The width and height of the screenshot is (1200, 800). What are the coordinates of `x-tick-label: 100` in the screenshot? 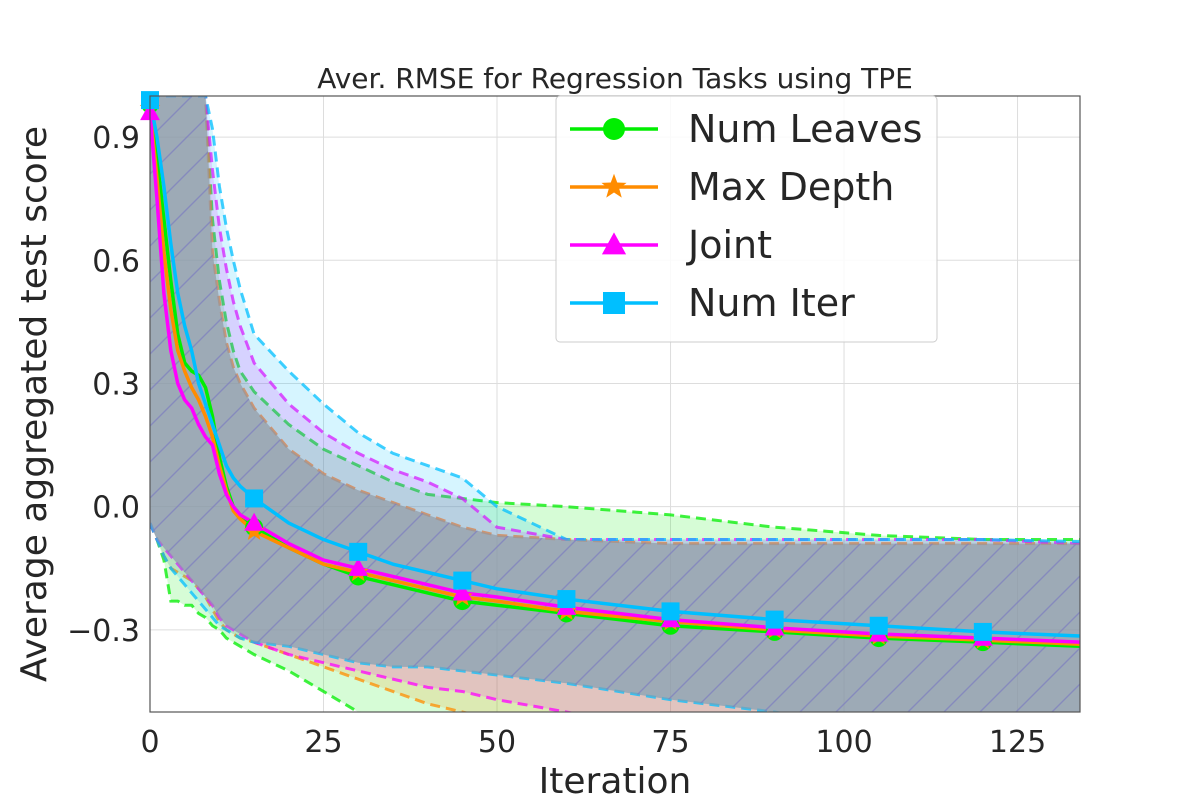 It's located at (843, 742).